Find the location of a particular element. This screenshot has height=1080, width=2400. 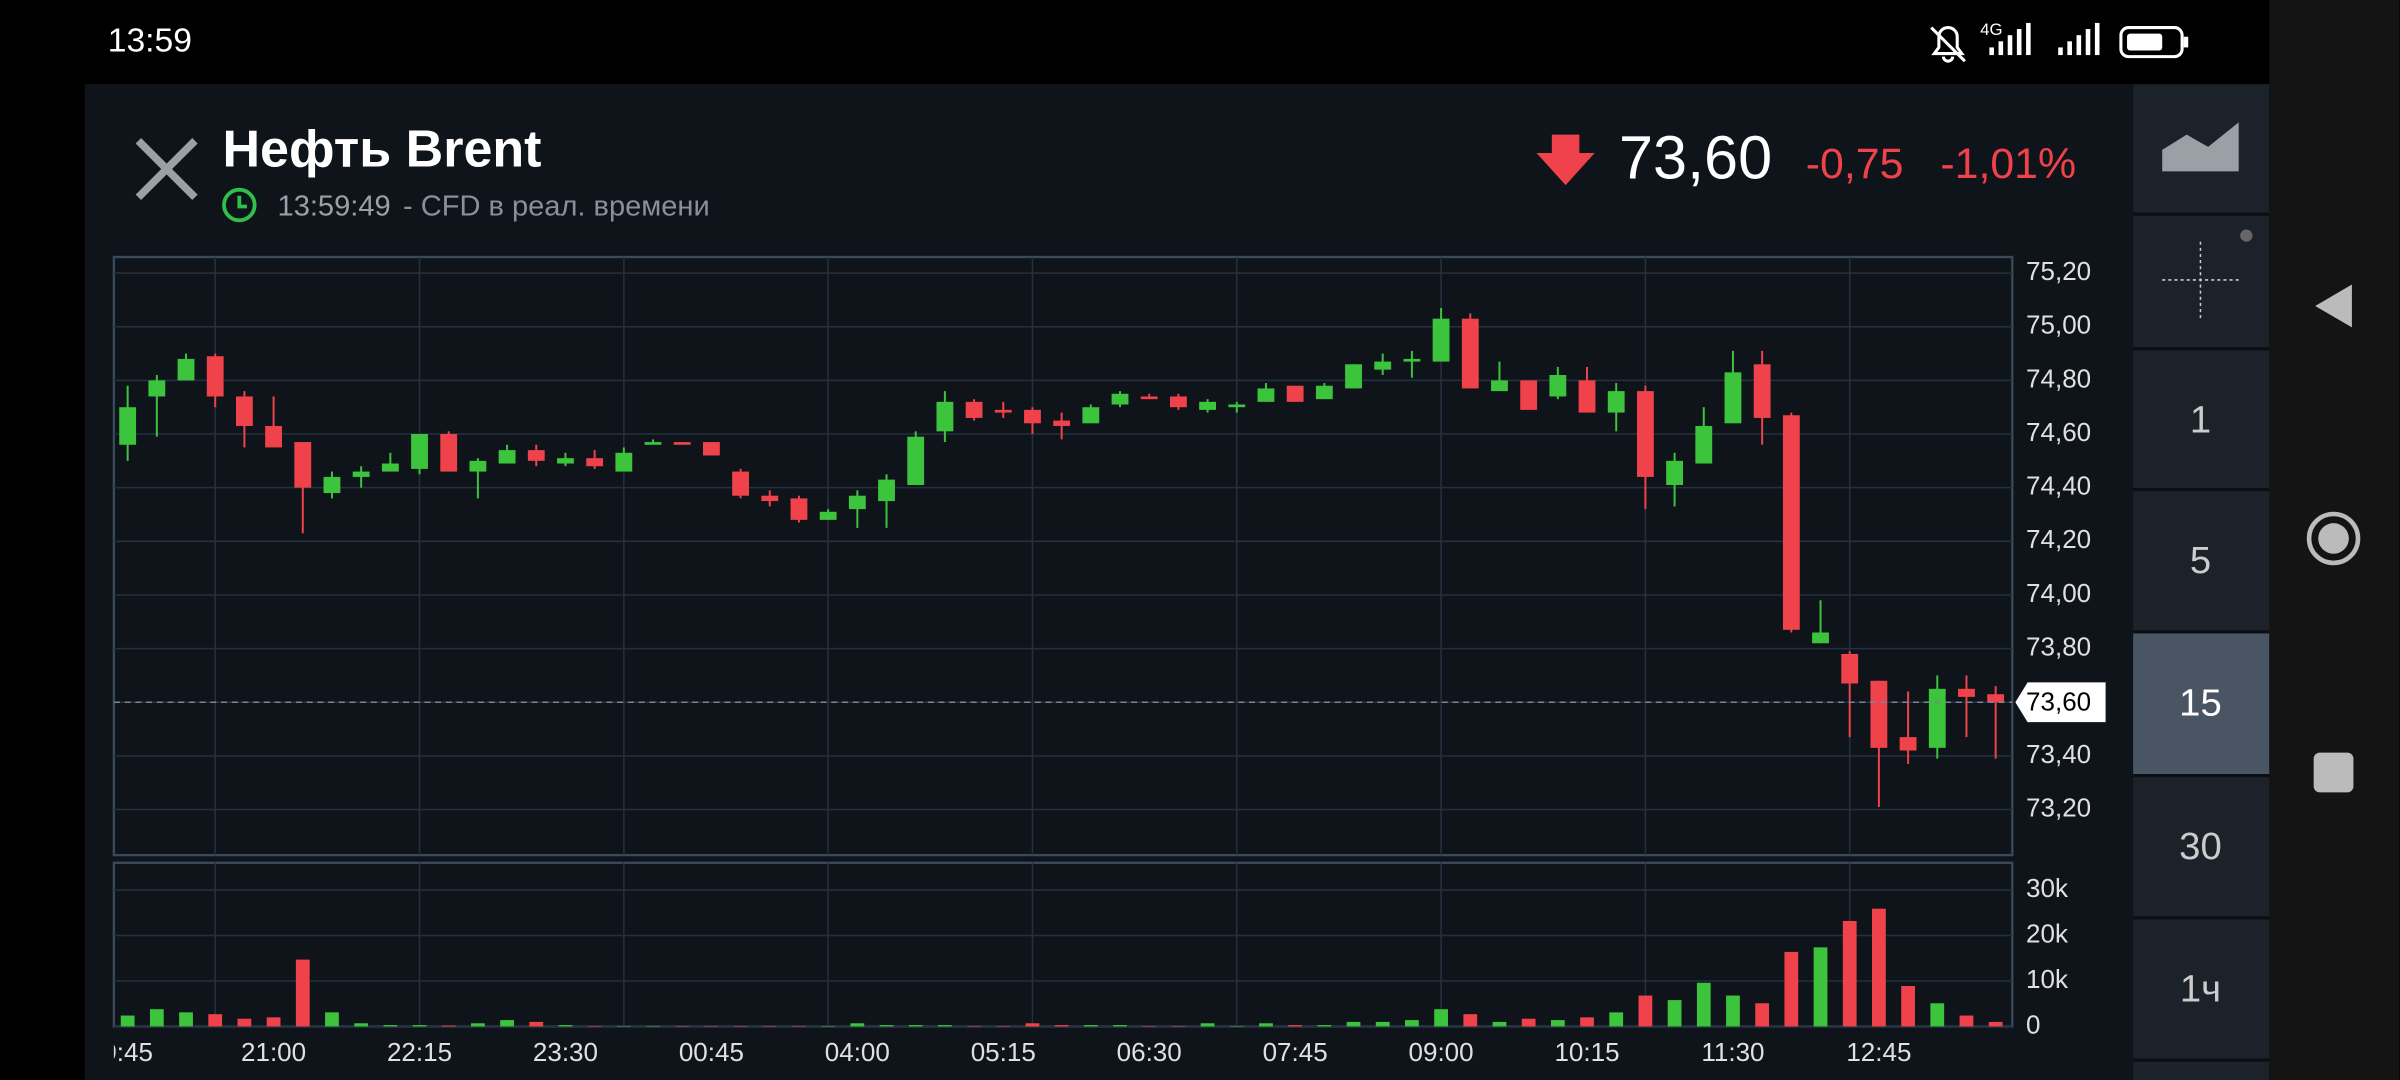

y-tick-label: 75,00 is located at coordinates (2058, 325).